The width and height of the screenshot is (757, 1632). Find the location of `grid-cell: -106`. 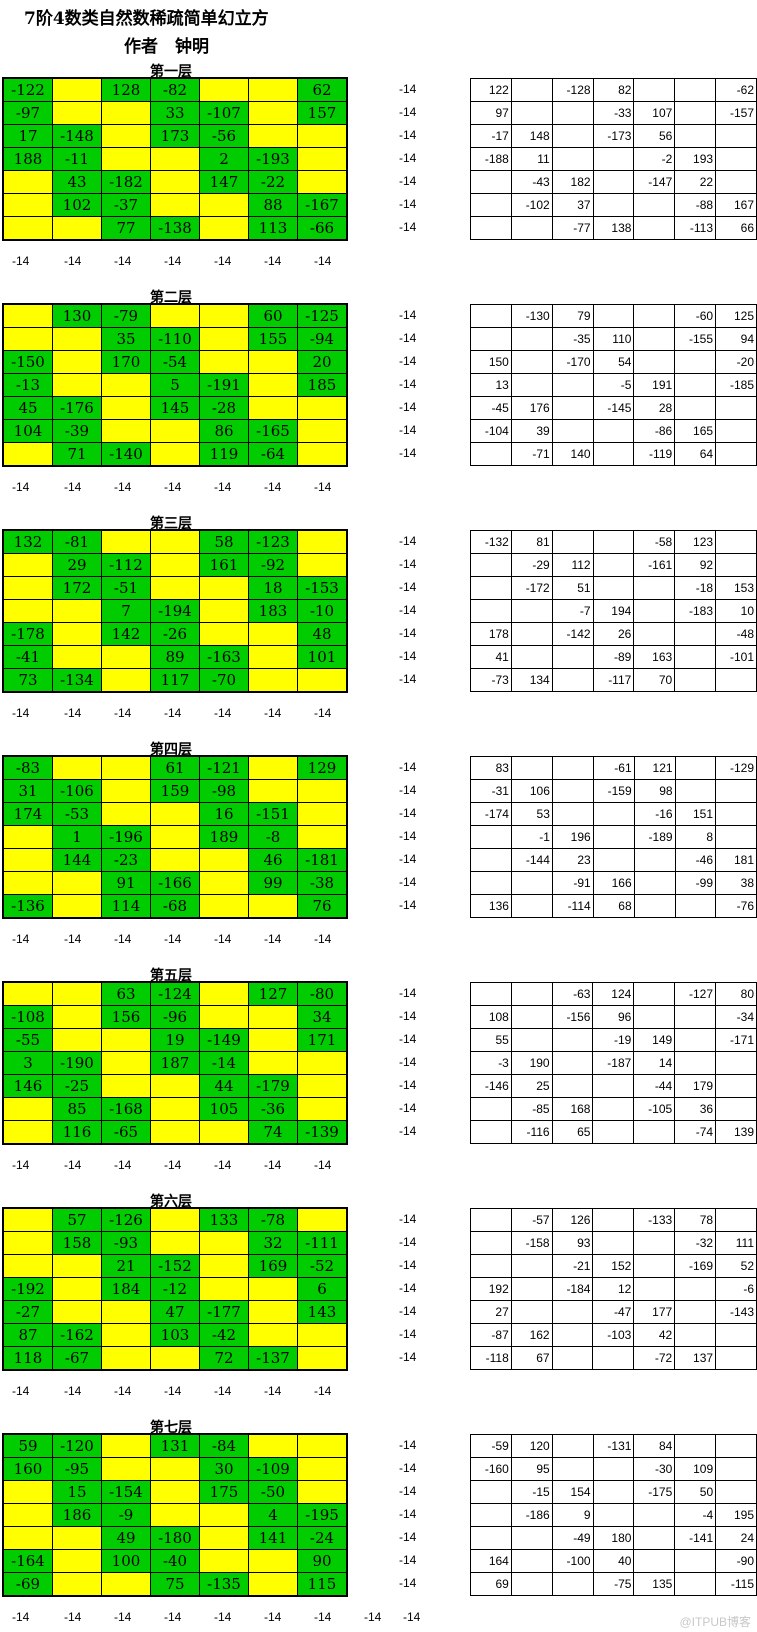

grid-cell: -106 is located at coordinates (77, 791).